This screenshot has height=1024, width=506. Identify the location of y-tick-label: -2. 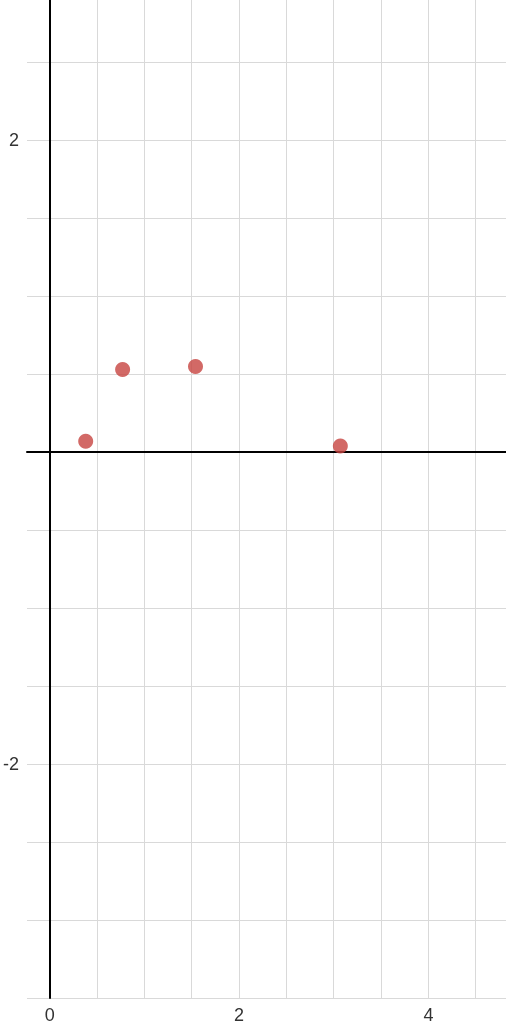
(10, 764).